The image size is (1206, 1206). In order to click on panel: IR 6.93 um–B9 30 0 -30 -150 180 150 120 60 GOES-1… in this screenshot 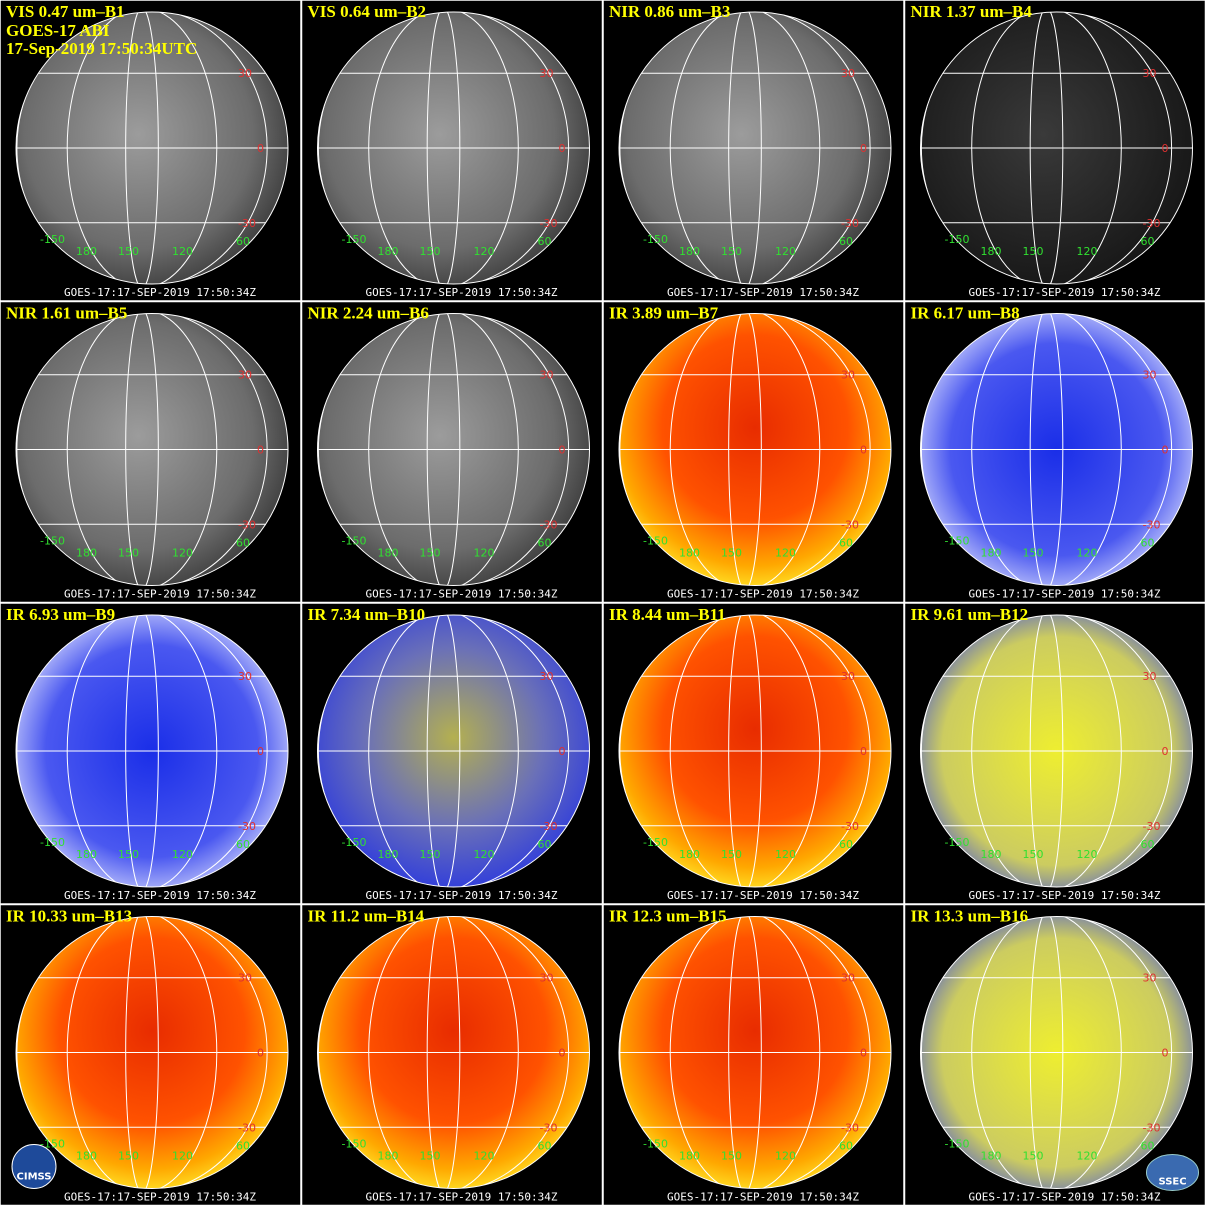, I will do `click(151, 753)`.